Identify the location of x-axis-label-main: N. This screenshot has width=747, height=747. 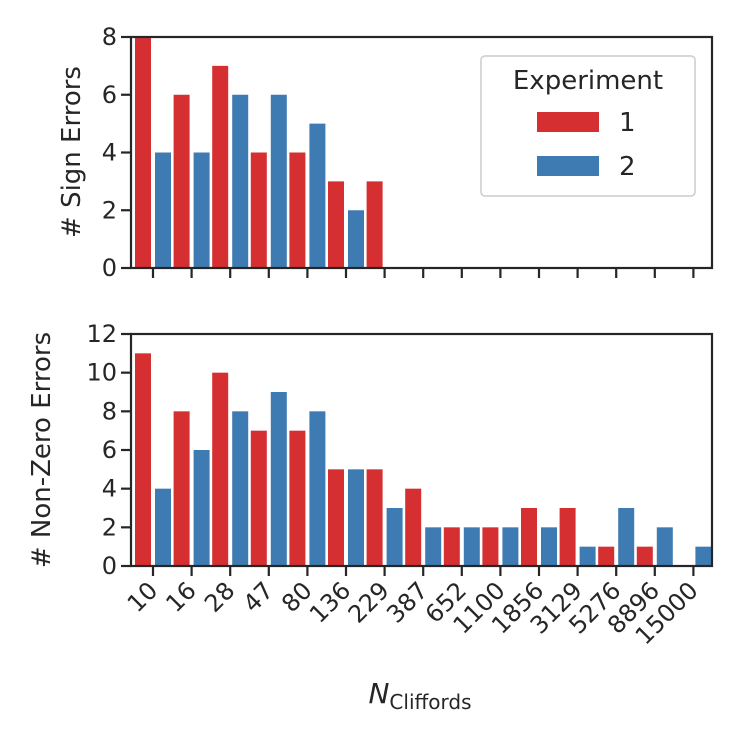
(378, 693).